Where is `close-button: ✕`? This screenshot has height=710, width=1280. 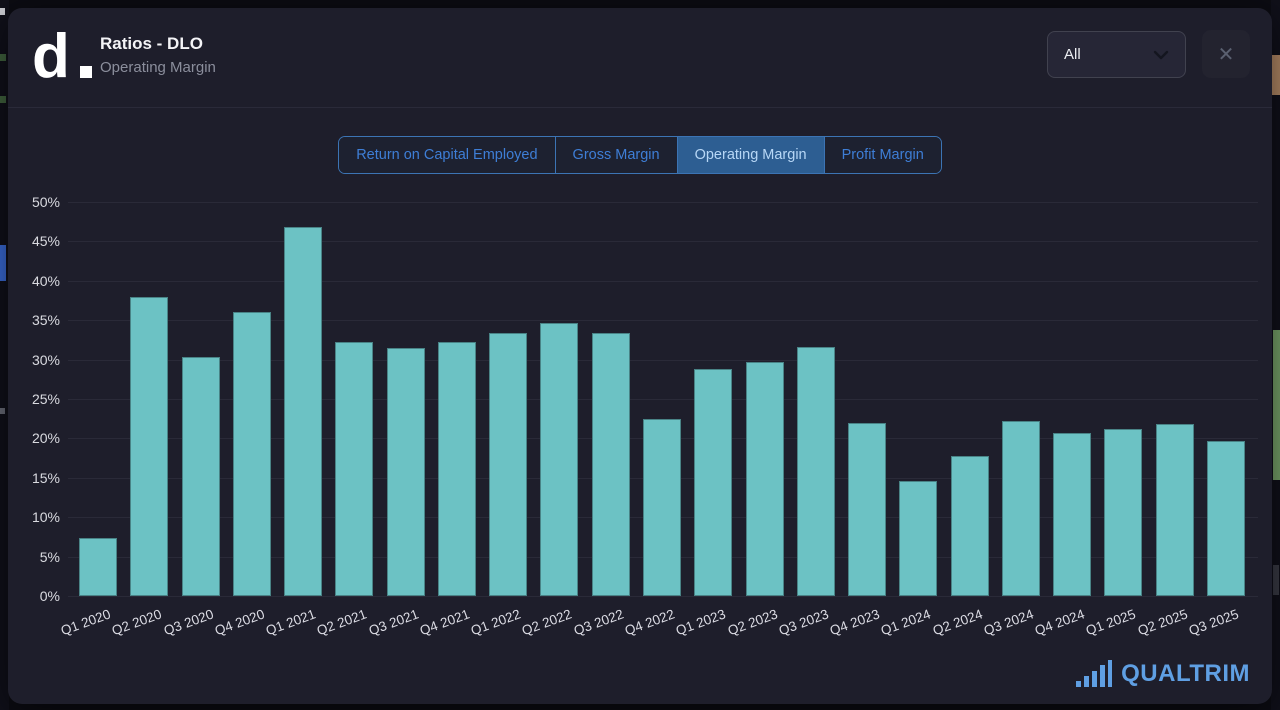 close-button: ✕ is located at coordinates (1226, 54).